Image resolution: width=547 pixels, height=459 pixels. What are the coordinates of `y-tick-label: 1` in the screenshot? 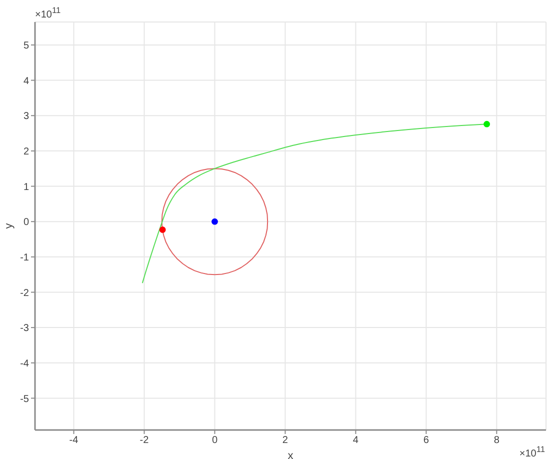 It's located at (26, 187).